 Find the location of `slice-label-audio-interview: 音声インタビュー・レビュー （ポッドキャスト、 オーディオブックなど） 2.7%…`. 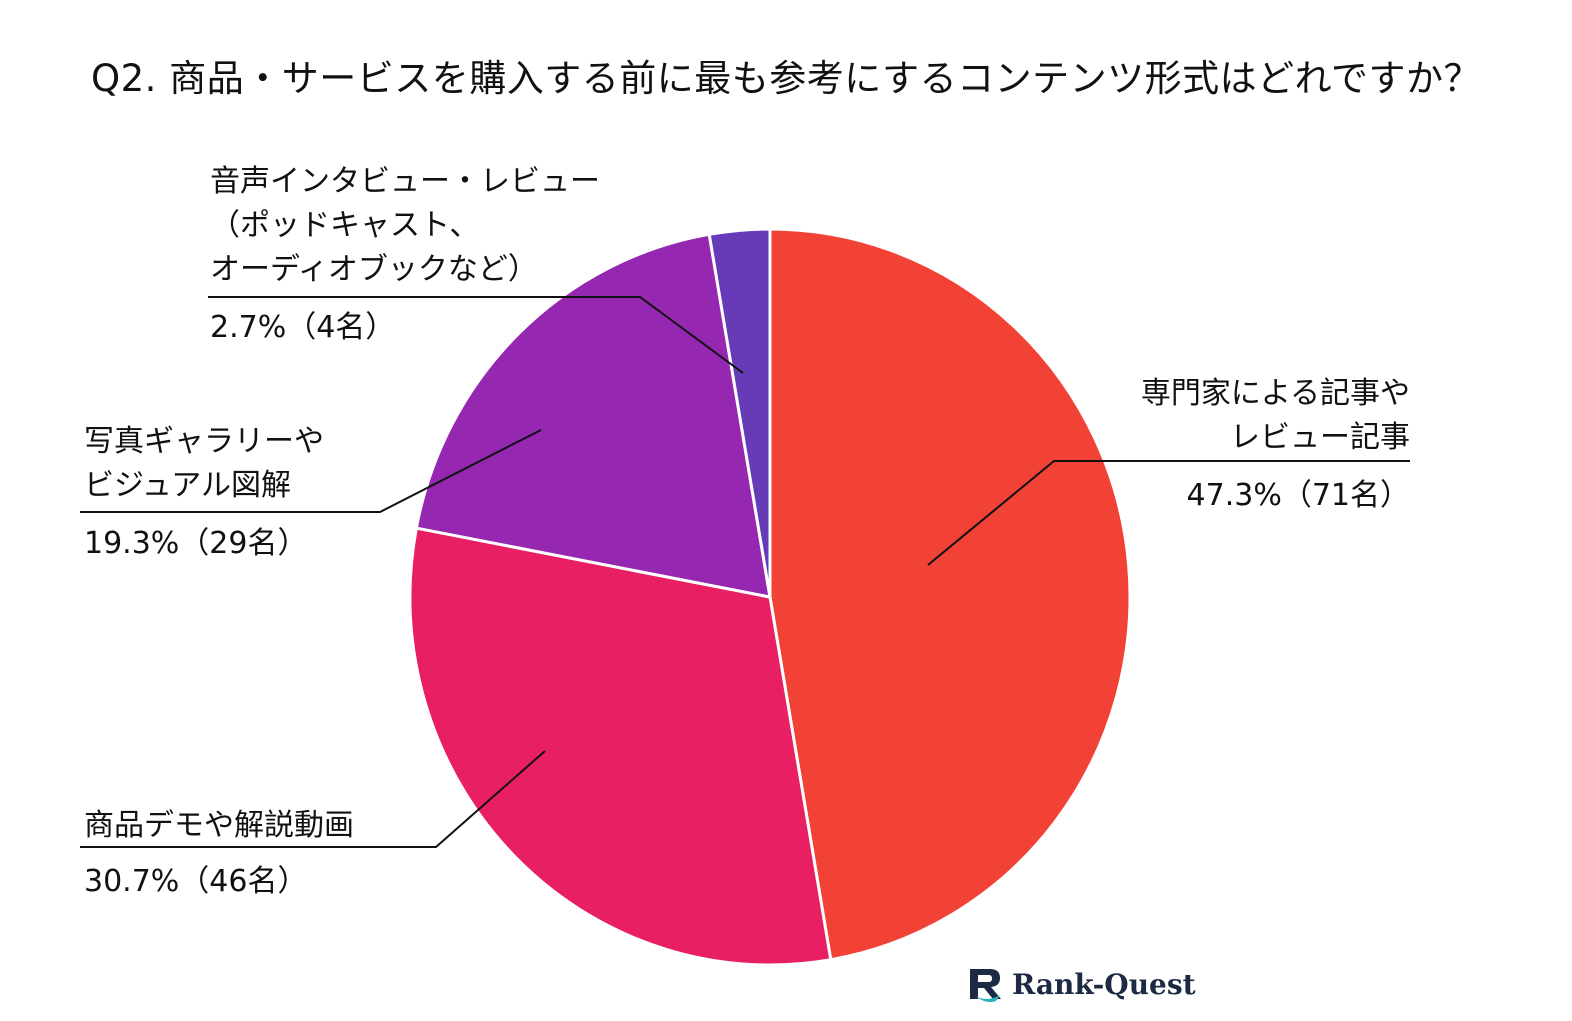

slice-label-audio-interview: 音声インタビュー・レビュー （ポッドキャスト、 オーディオブックなど） 2.7%… is located at coordinates (405, 255).